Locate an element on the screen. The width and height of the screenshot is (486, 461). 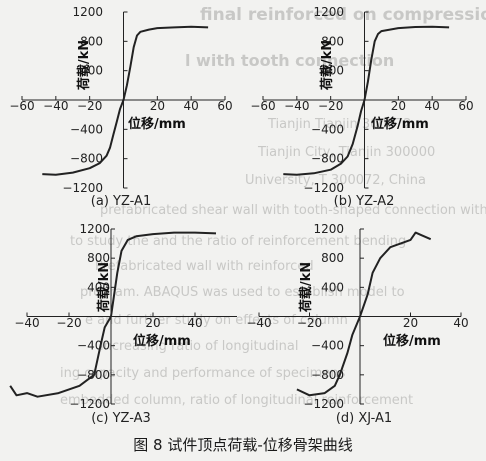
background-text-line: final reinforced on compression is located at coordinates (343, 15).